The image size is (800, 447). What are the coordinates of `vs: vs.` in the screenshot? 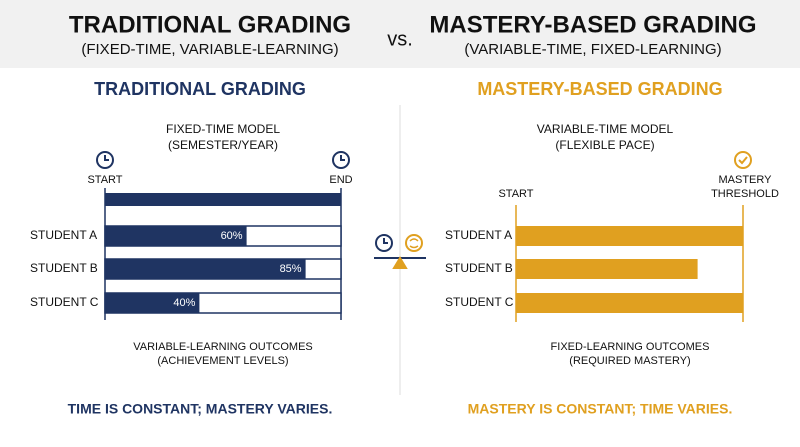 It's located at (400, 39).